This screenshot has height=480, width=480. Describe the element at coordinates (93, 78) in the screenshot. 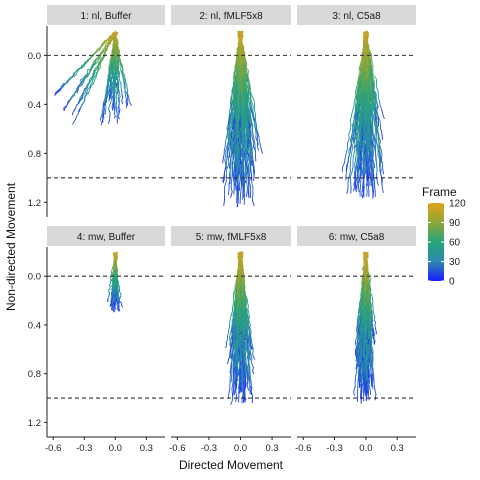

I see `tracks` at that location.